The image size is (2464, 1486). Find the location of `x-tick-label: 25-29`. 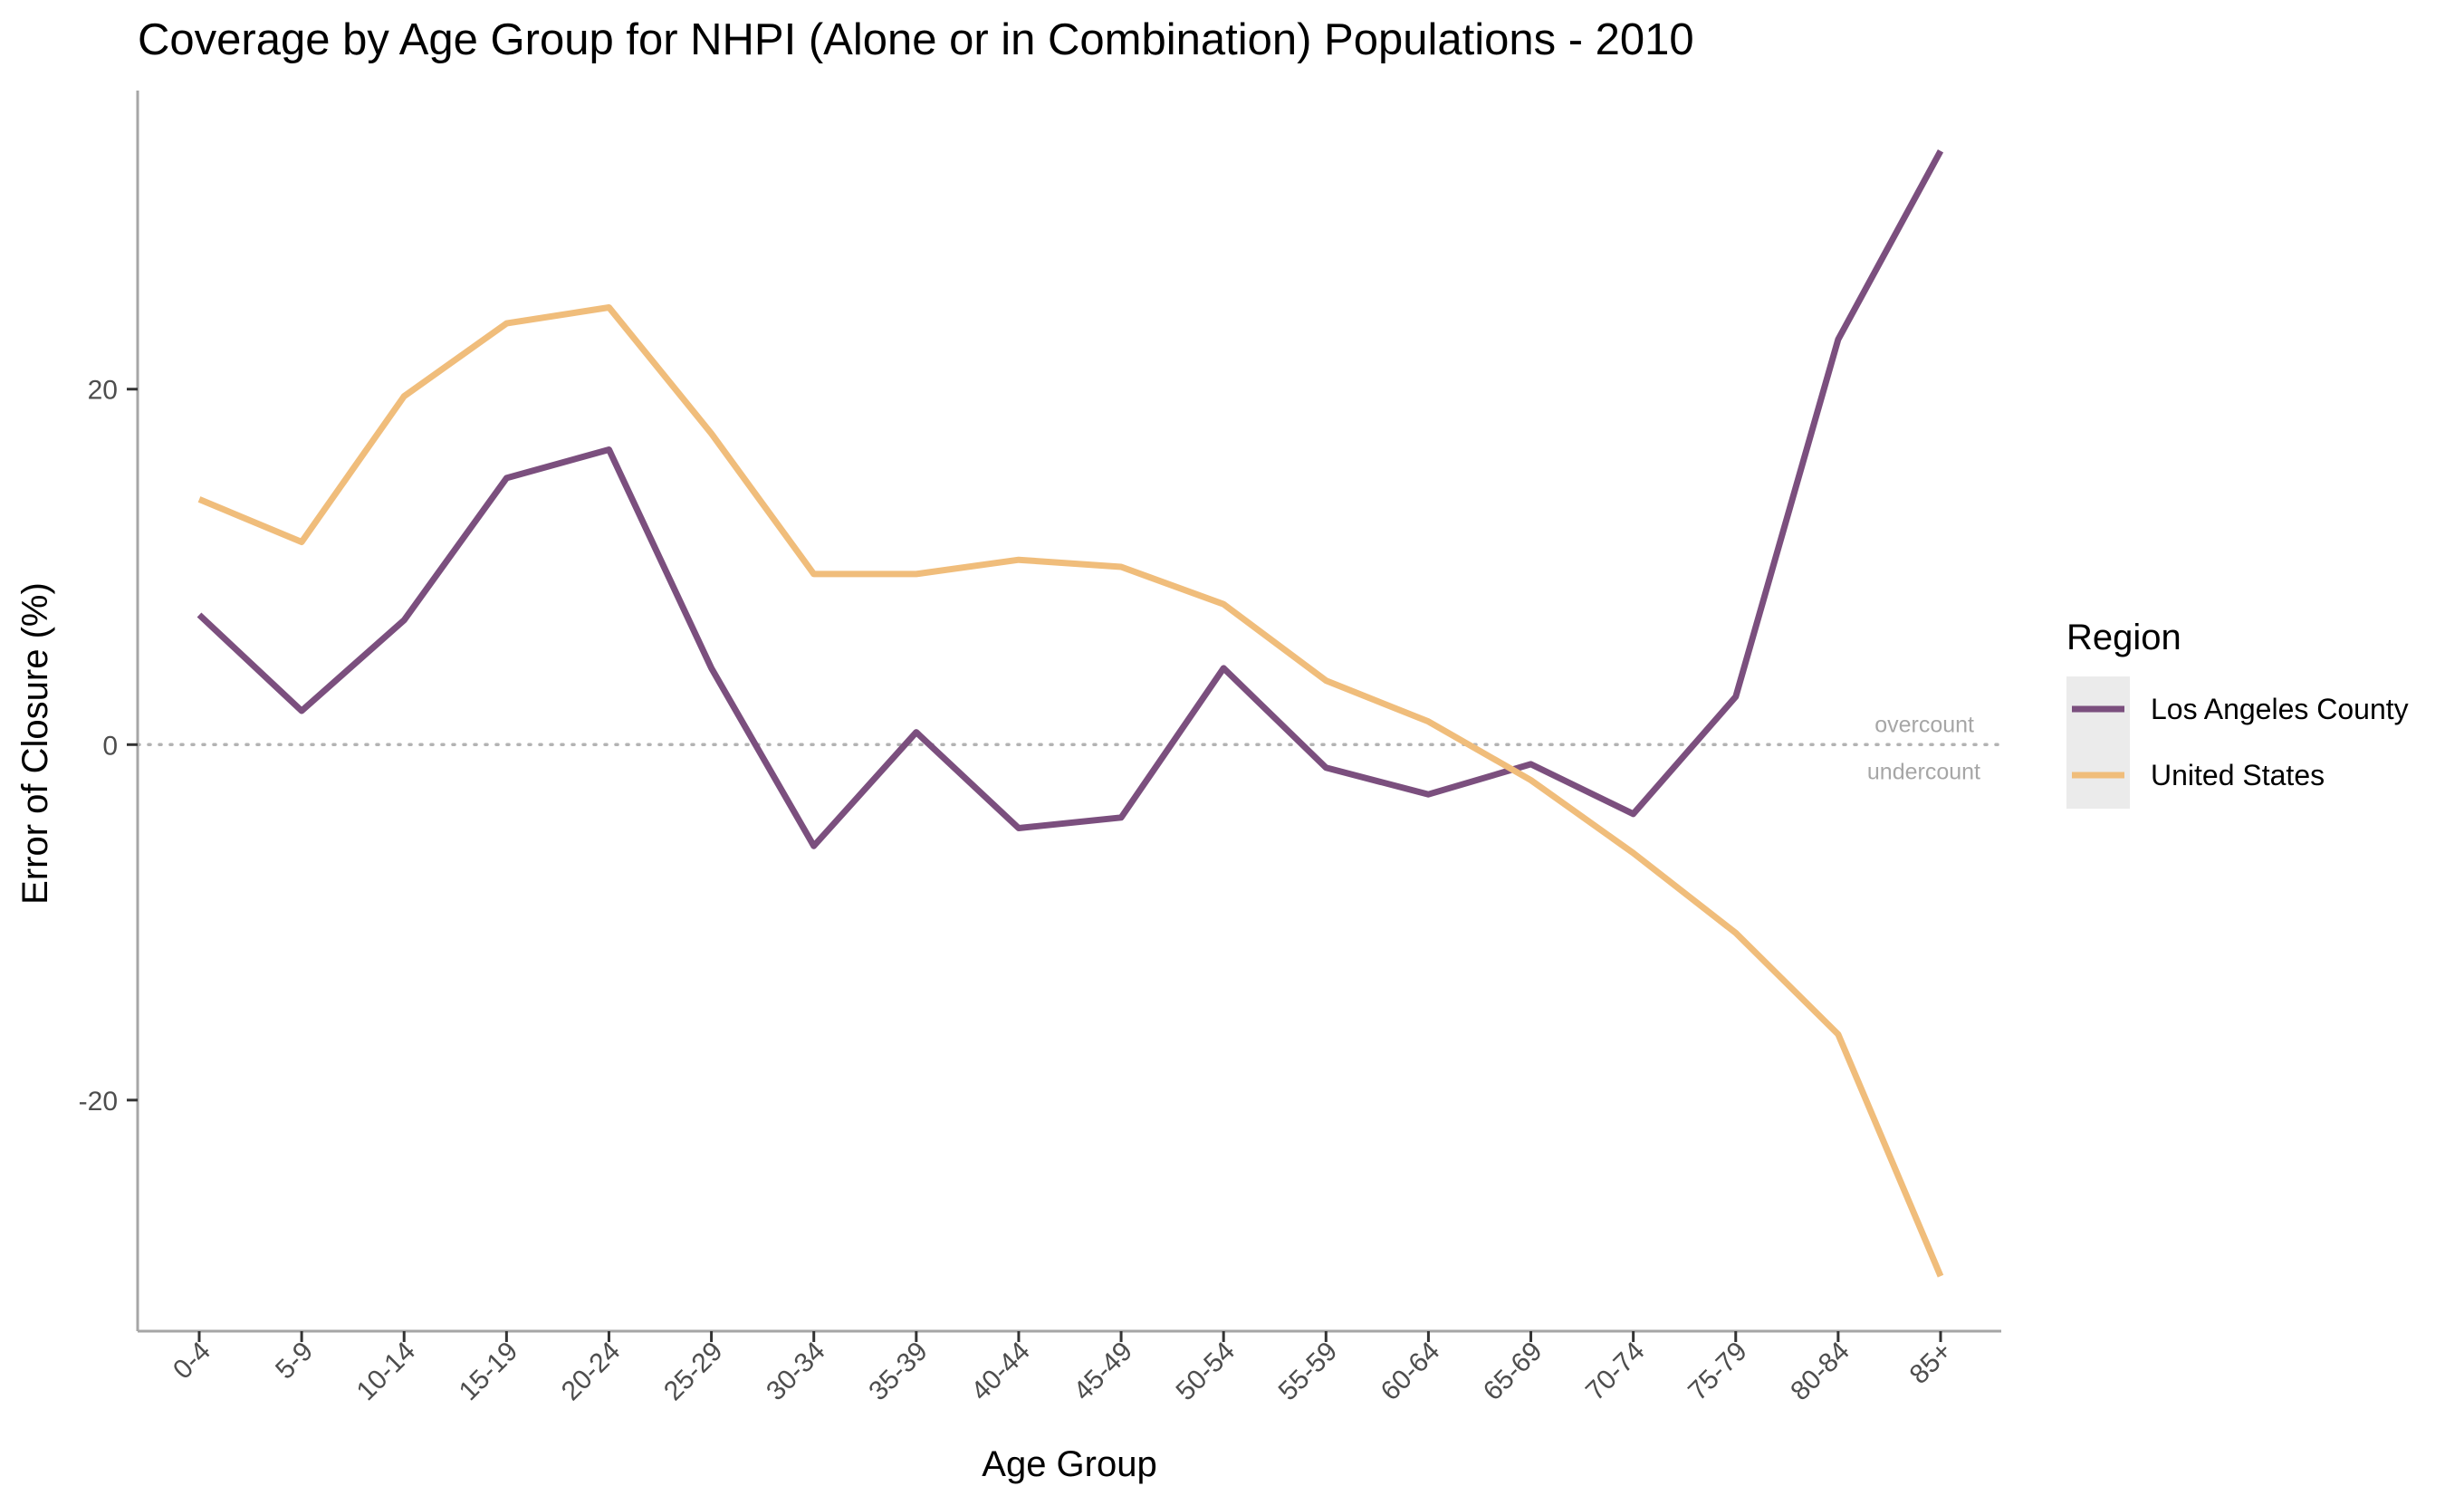

x-tick-label: 25-29 is located at coordinates (693, 1372).